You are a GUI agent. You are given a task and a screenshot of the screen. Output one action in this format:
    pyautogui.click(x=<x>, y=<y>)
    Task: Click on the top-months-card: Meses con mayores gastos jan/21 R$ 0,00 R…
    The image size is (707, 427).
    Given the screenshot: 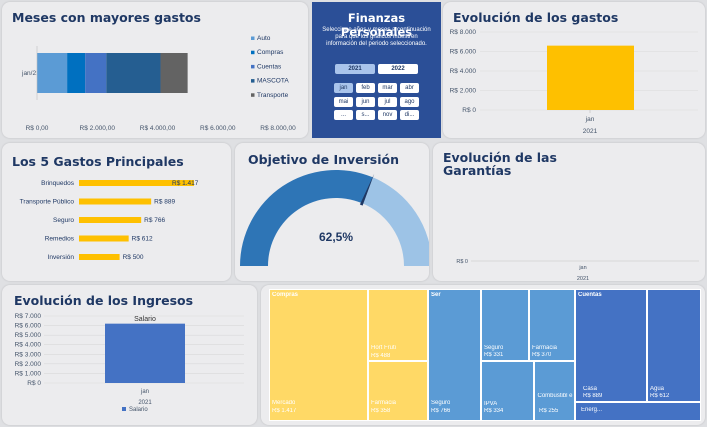 What is the action you would take?
    pyautogui.click(x=155, y=70)
    